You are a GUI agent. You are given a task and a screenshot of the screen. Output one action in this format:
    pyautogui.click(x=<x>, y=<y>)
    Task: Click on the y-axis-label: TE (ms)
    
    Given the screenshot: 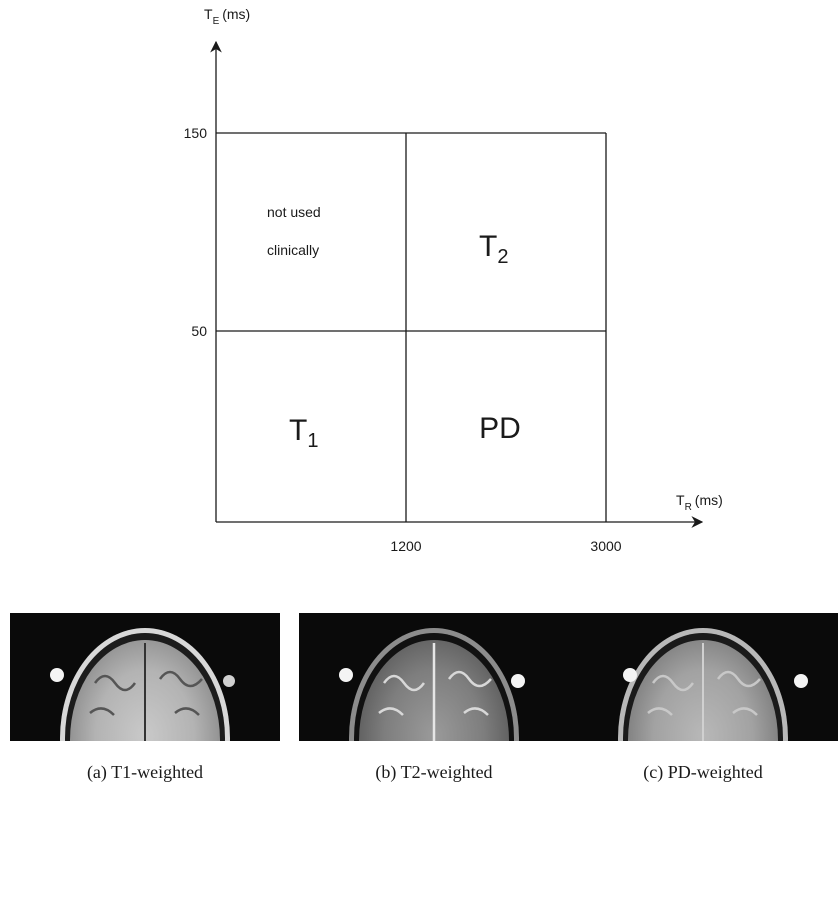 What is the action you would take?
    pyautogui.click(x=227, y=16)
    